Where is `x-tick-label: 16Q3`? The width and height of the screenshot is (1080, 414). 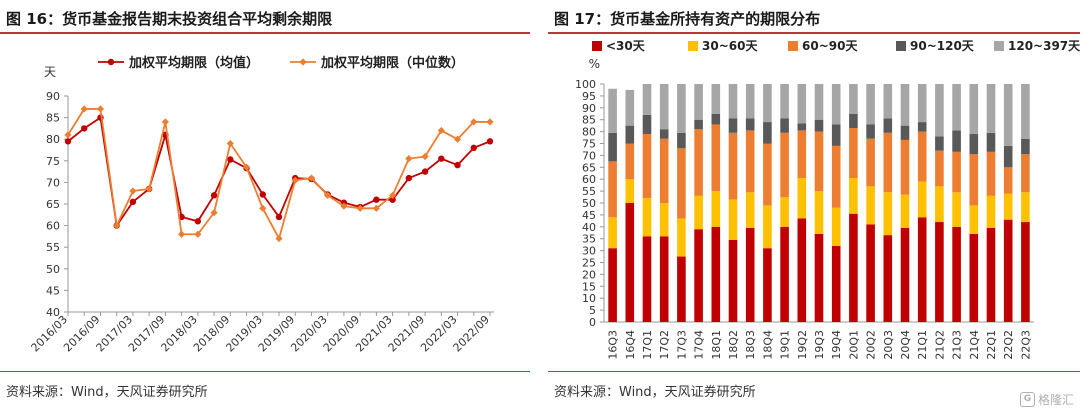 x-tick-label: 16Q3 is located at coordinates (613, 345).